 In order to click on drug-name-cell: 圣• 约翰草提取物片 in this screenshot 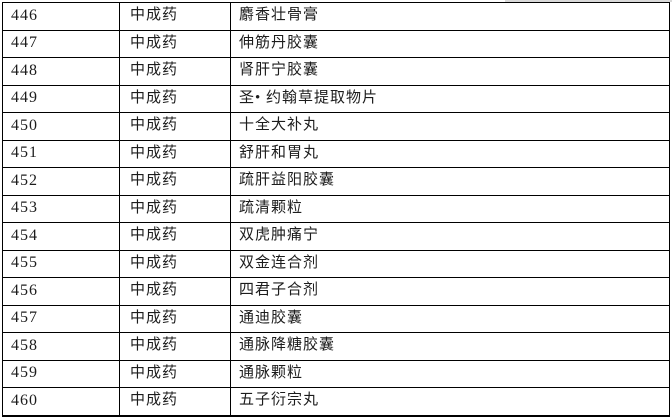, I will do `click(450, 98)`.